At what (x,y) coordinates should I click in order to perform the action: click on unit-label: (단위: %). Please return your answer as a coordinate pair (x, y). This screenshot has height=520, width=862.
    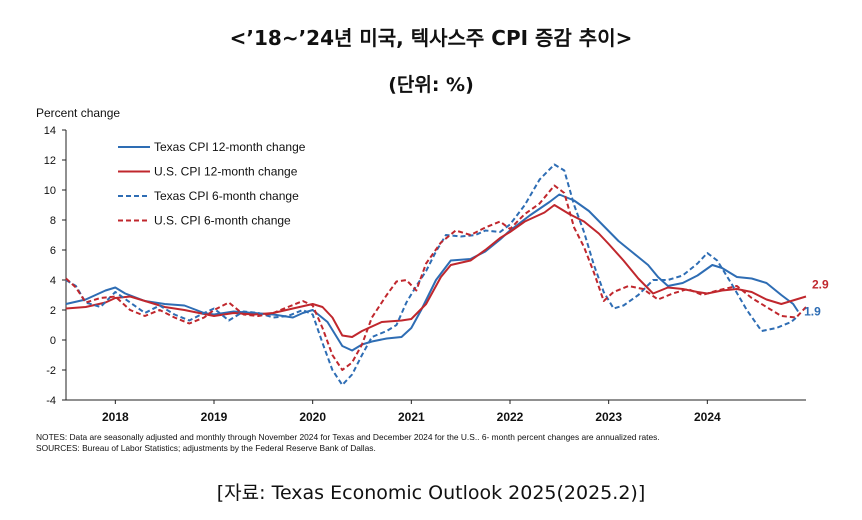
    Looking at the image, I should click on (431, 85).